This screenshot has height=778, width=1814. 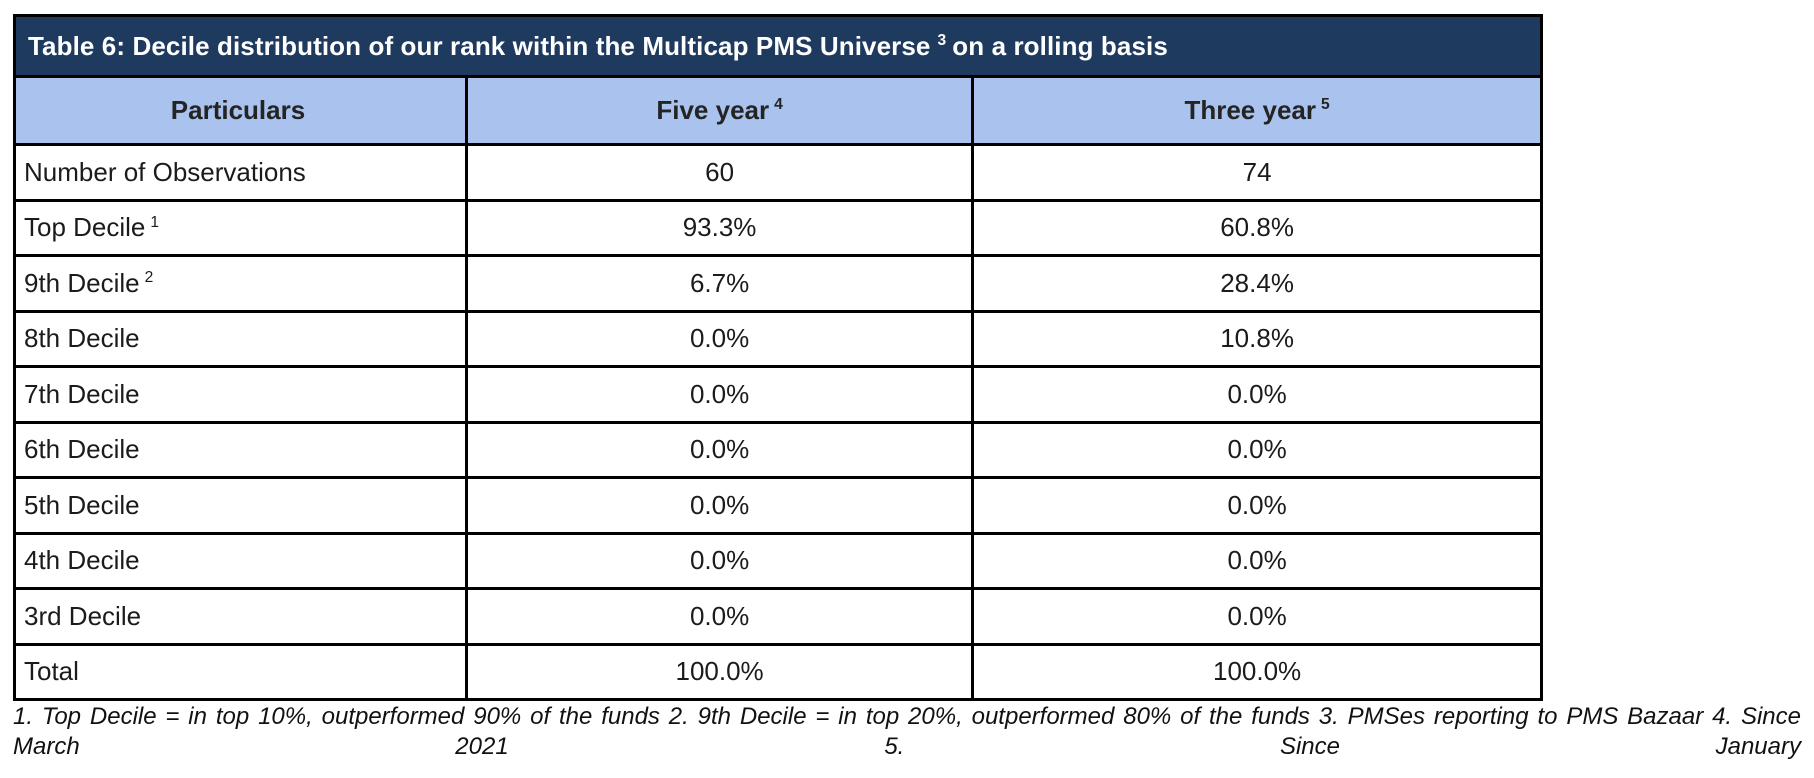 I want to click on row-label: Top Decile 1, so click(x=240, y=227).